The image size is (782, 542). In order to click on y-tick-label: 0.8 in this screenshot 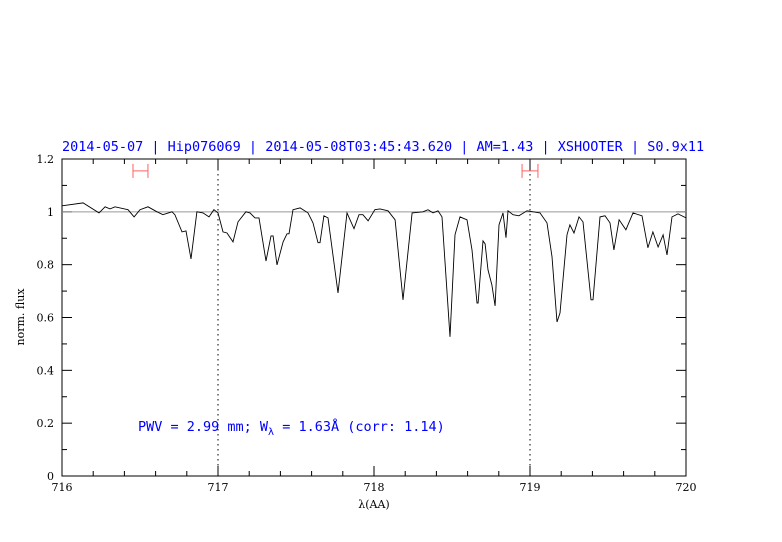, I will do `click(46, 265)`.